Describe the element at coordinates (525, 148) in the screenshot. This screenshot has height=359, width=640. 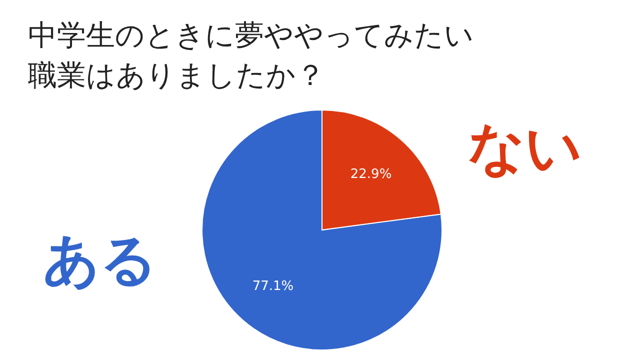
I see `slice-label: ない` at that location.